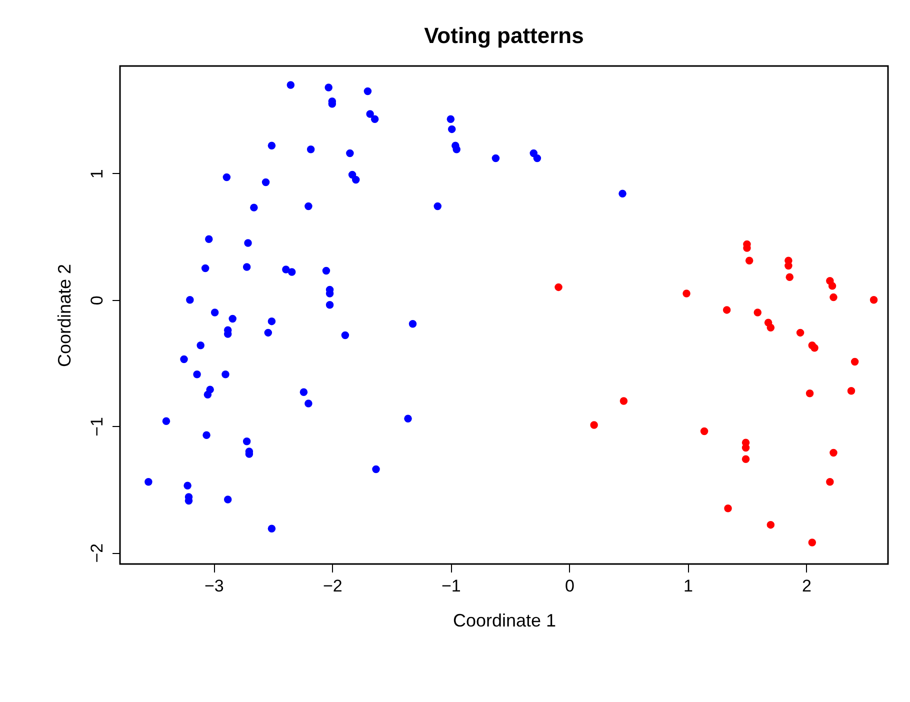 The height and width of the screenshot is (702, 910). What do you see at coordinates (688, 586) in the screenshot?
I see `x-tick-label: 1` at bounding box center [688, 586].